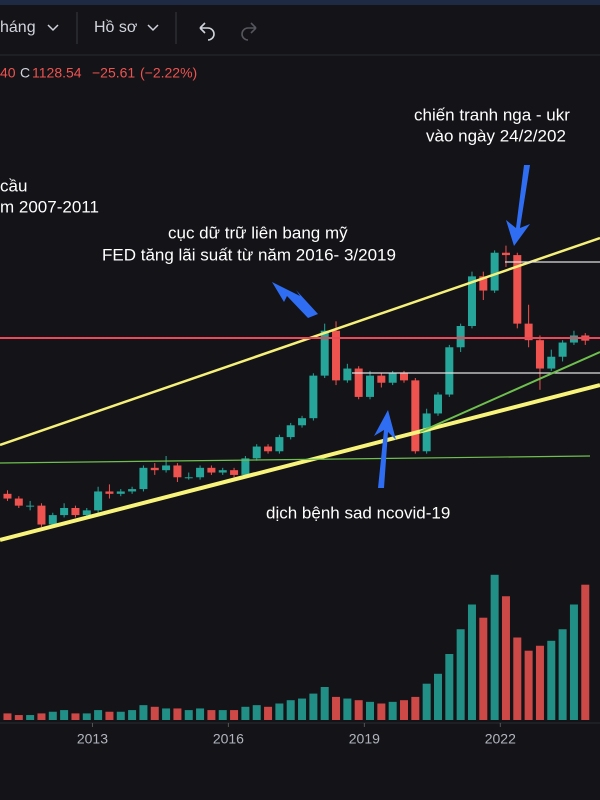 This screenshot has height=800, width=600. I want to click on redo-button, so click(249, 31).